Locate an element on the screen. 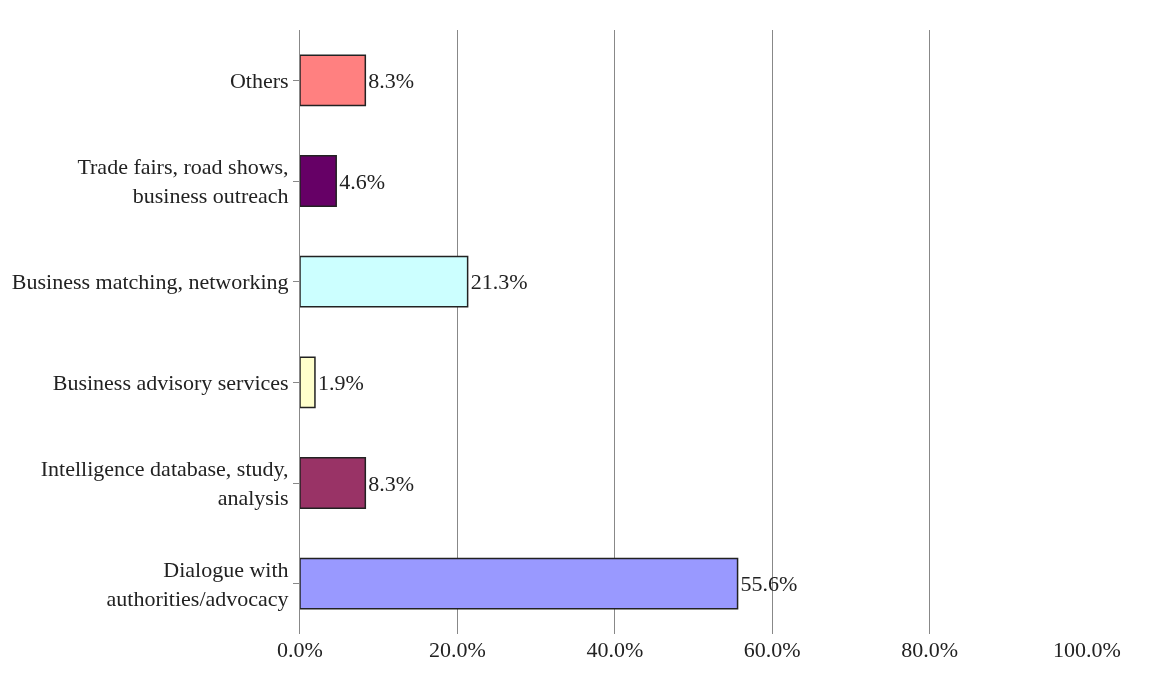  x-tick-label: 80.0% is located at coordinates (930, 649).